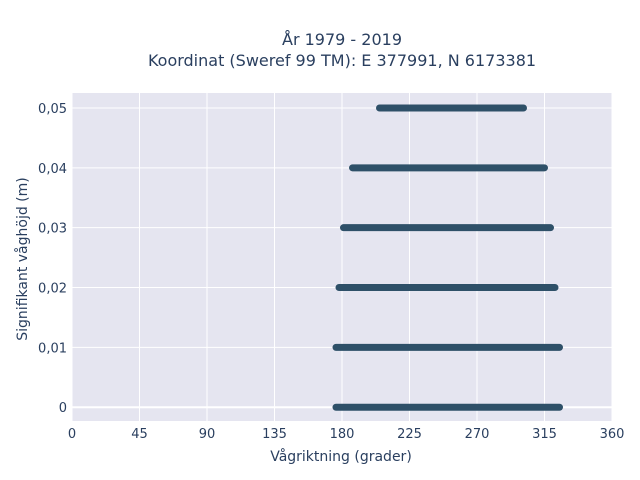 This screenshot has height=480, width=640. What do you see at coordinates (52, 229) in the screenshot?
I see `y-tick-label: 0,03` at bounding box center [52, 229].